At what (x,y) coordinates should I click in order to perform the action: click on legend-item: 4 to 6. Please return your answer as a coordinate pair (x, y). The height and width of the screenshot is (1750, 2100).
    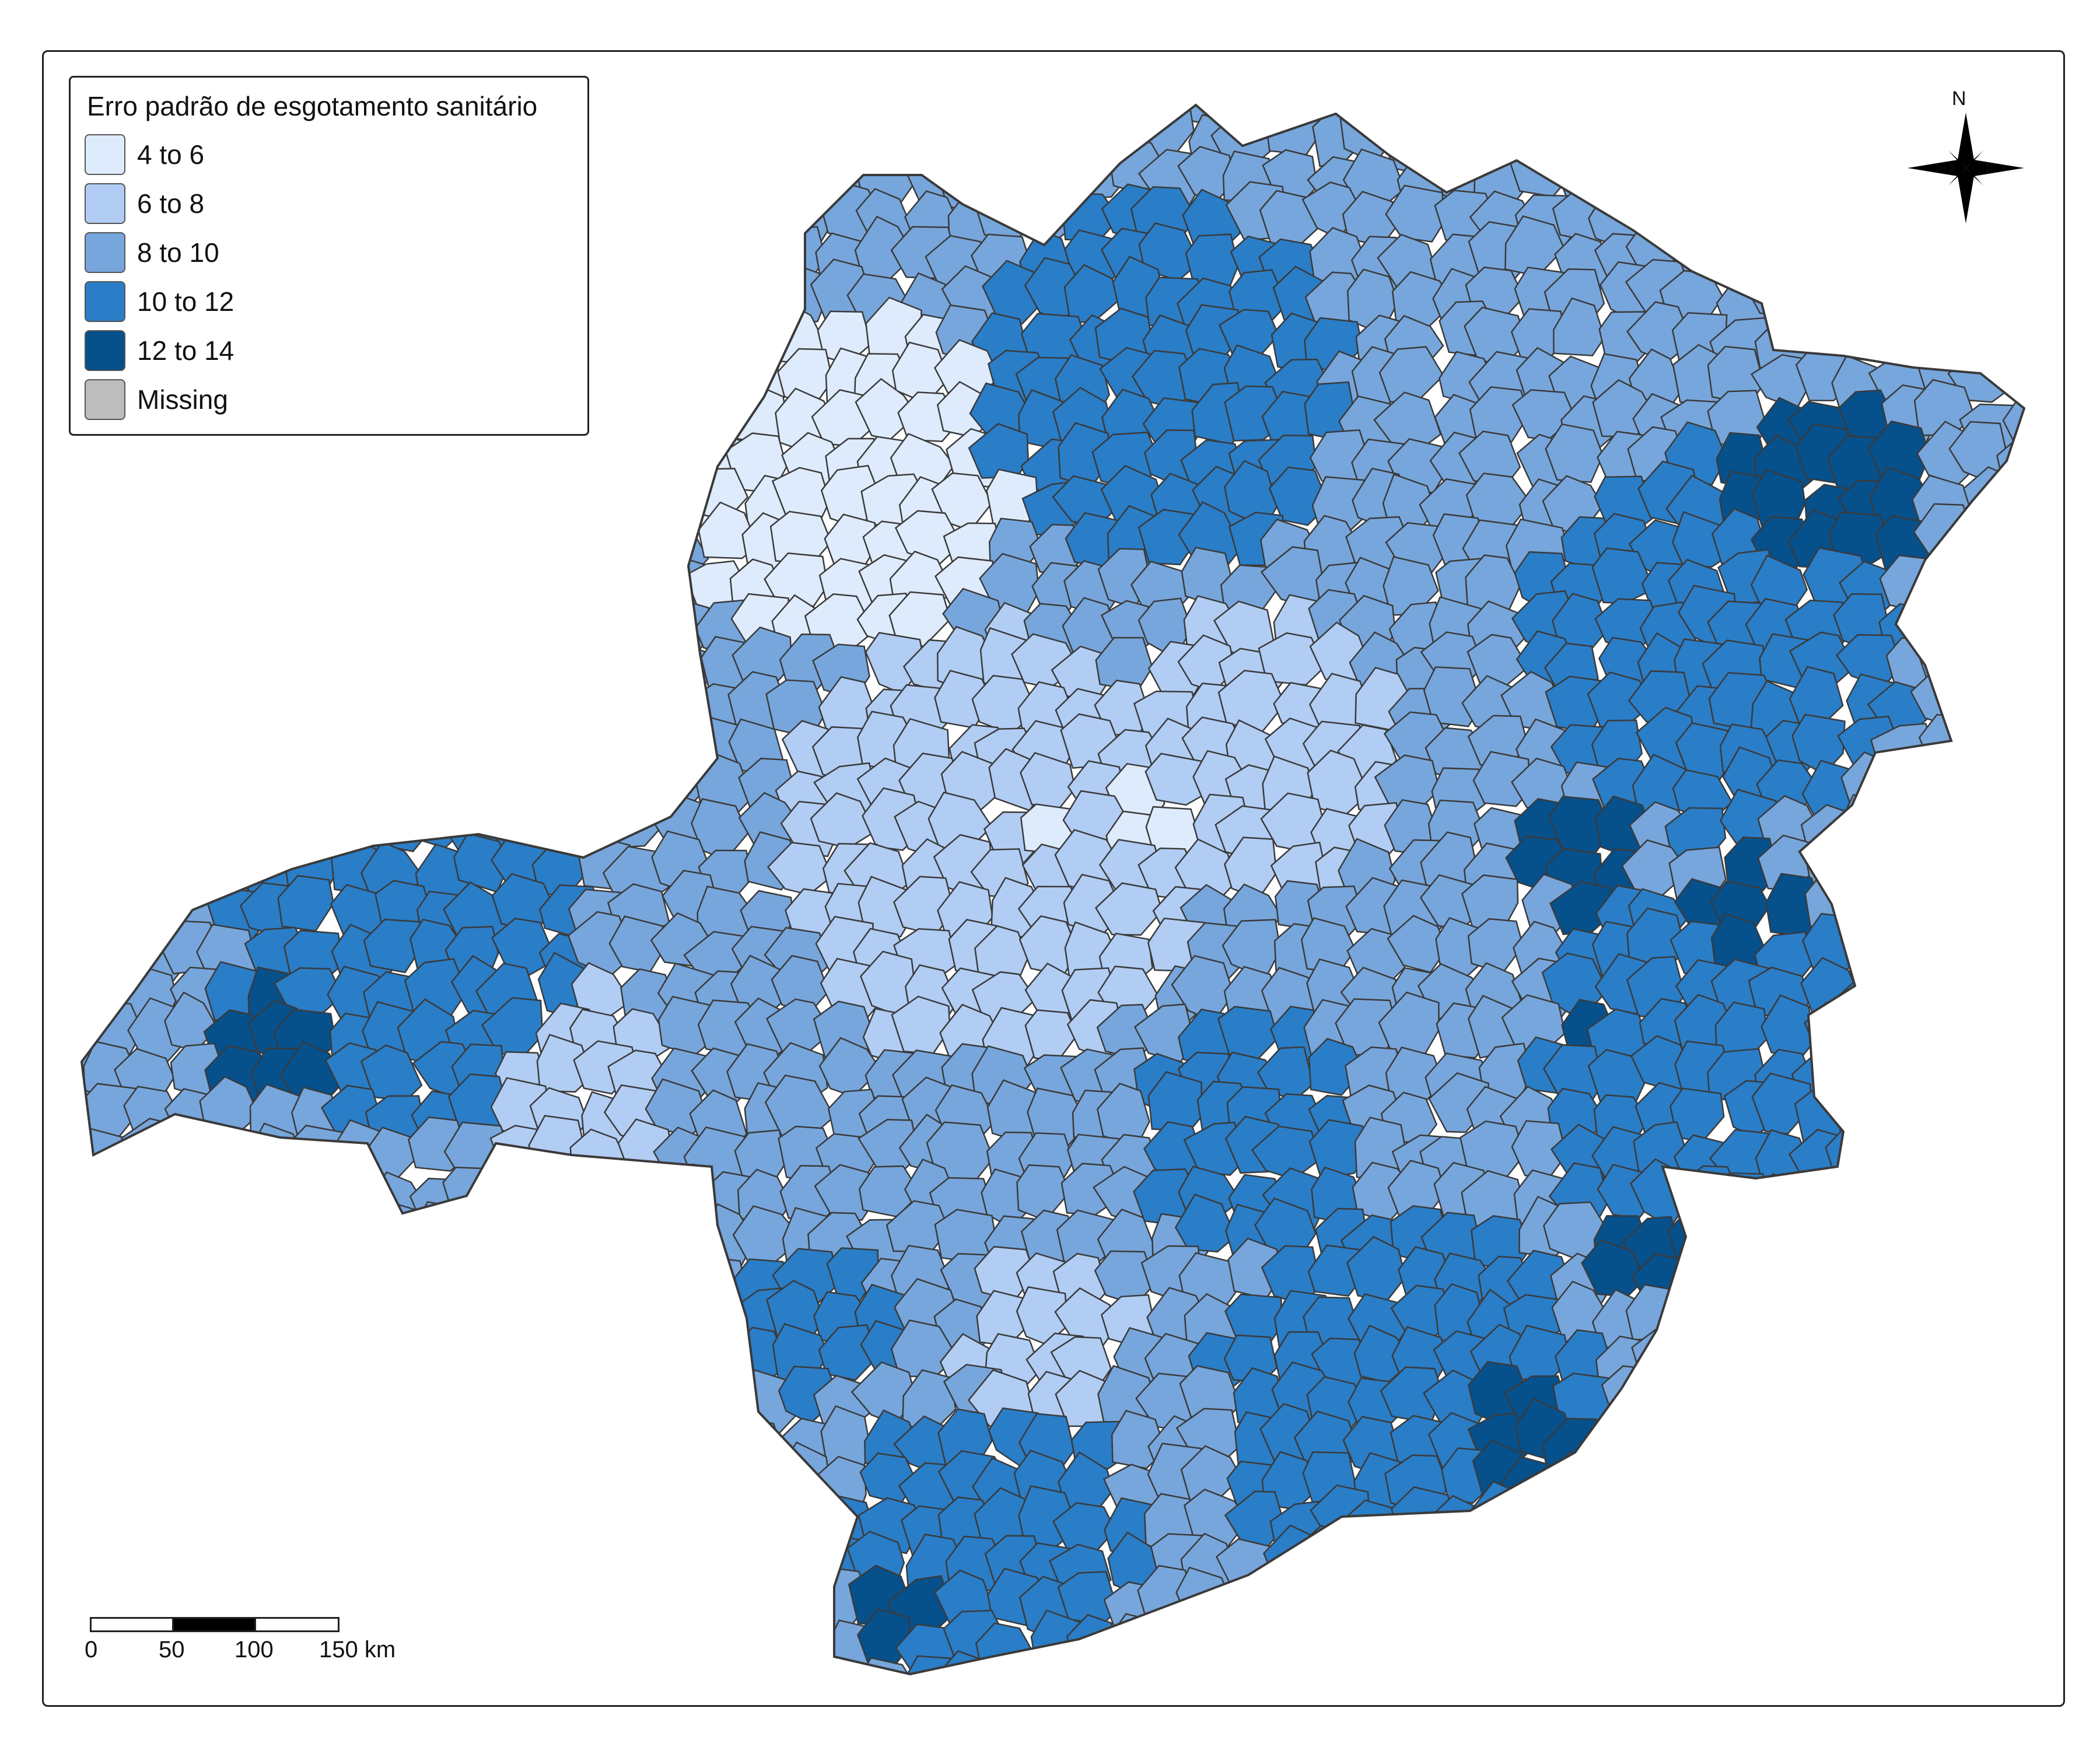
    Looking at the image, I should click on (329, 154).